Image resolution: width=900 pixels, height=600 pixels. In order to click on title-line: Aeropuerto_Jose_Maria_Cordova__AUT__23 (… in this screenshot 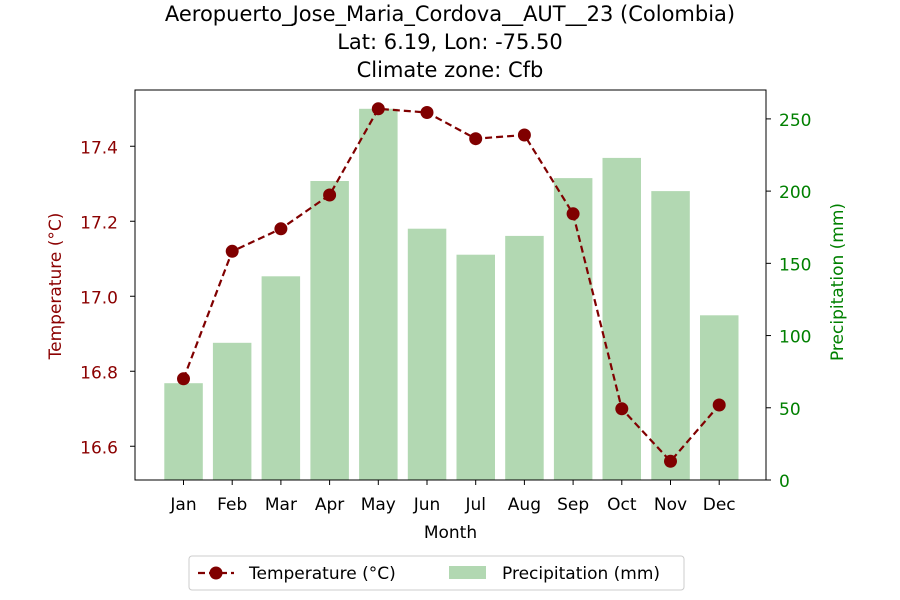, I will do `click(450, 14)`.